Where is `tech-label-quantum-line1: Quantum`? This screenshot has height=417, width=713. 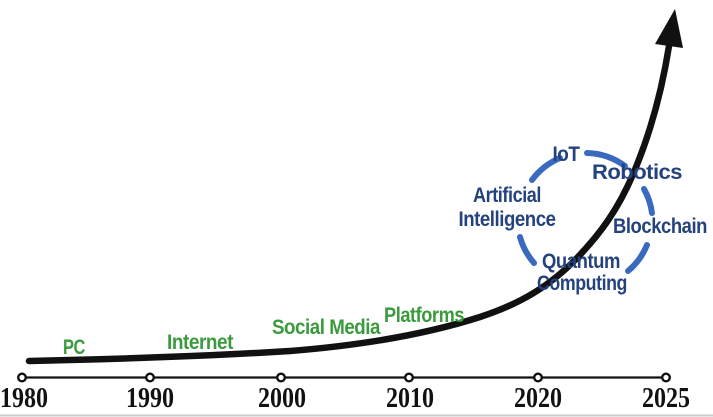
tech-label-quantum-line1: Quantum is located at coordinates (581, 261).